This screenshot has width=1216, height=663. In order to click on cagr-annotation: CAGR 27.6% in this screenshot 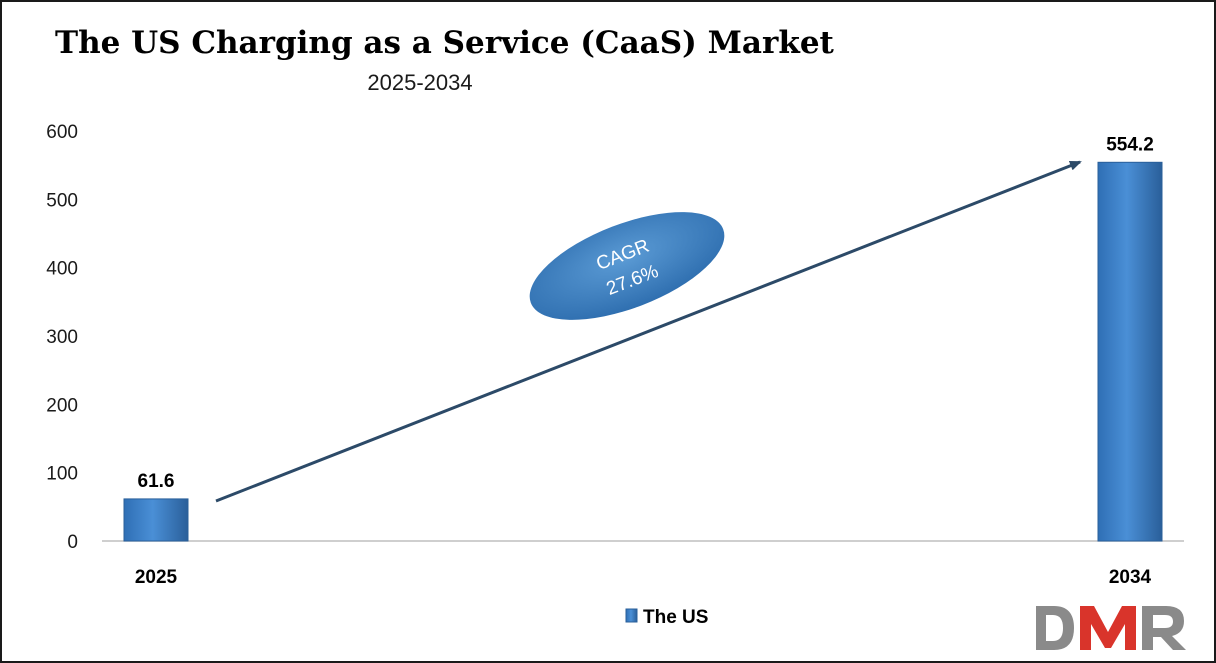, I will do `click(627, 266)`.